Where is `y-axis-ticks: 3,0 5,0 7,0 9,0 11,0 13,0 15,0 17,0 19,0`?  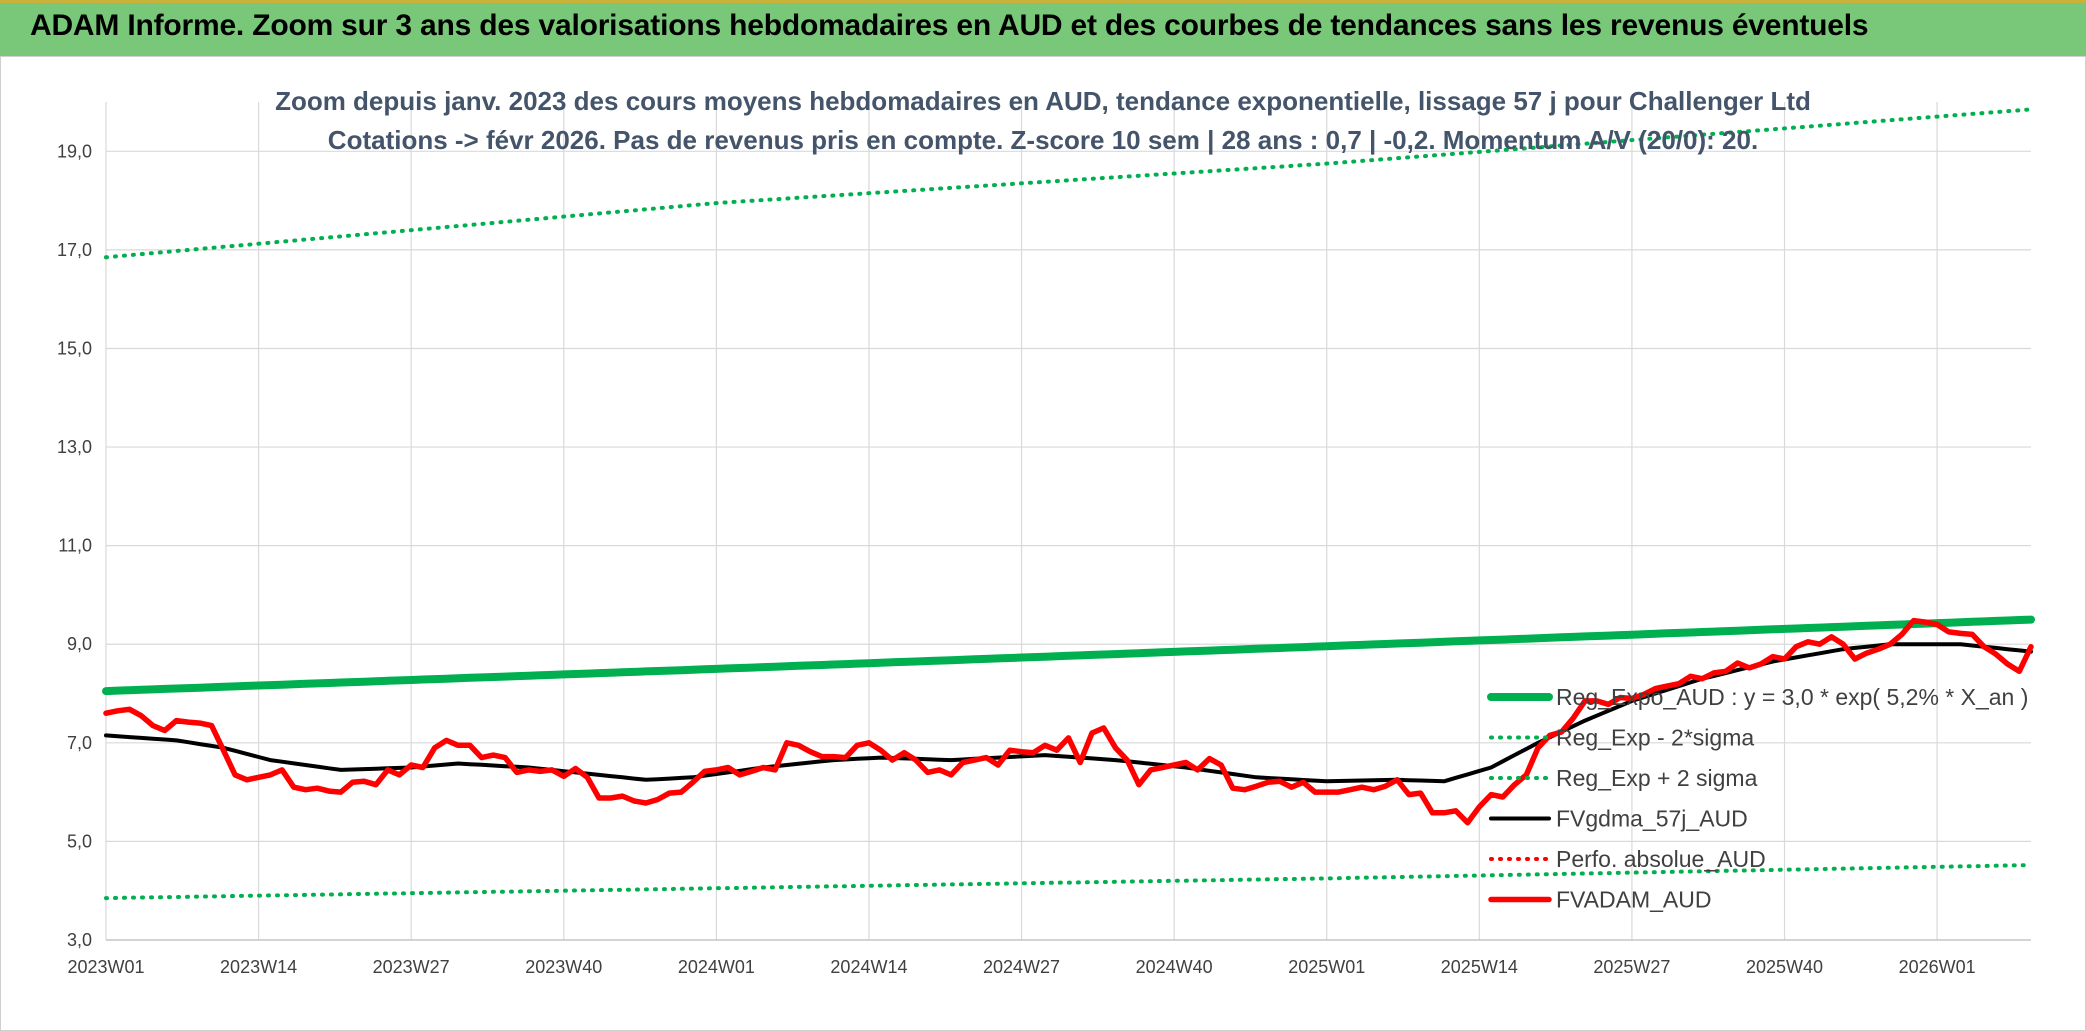
y-axis-ticks: 3,0 5,0 7,0 9,0 11,0 13,0 15,0 17,0 19,0 is located at coordinates (74, 545).